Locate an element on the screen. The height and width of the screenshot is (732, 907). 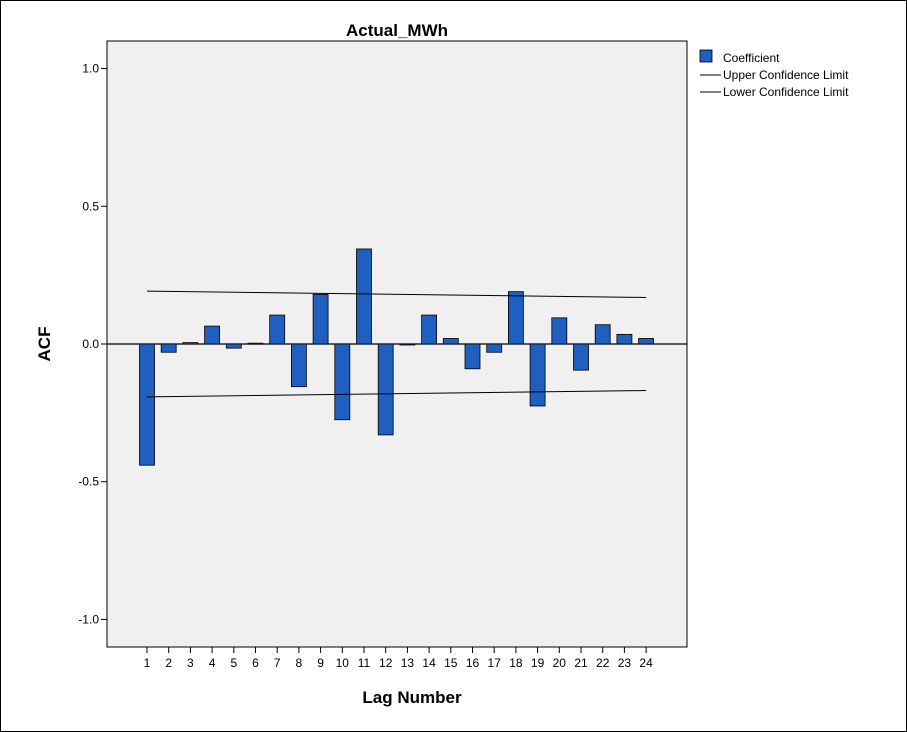
x-tick-label: 20 is located at coordinates (560, 663).